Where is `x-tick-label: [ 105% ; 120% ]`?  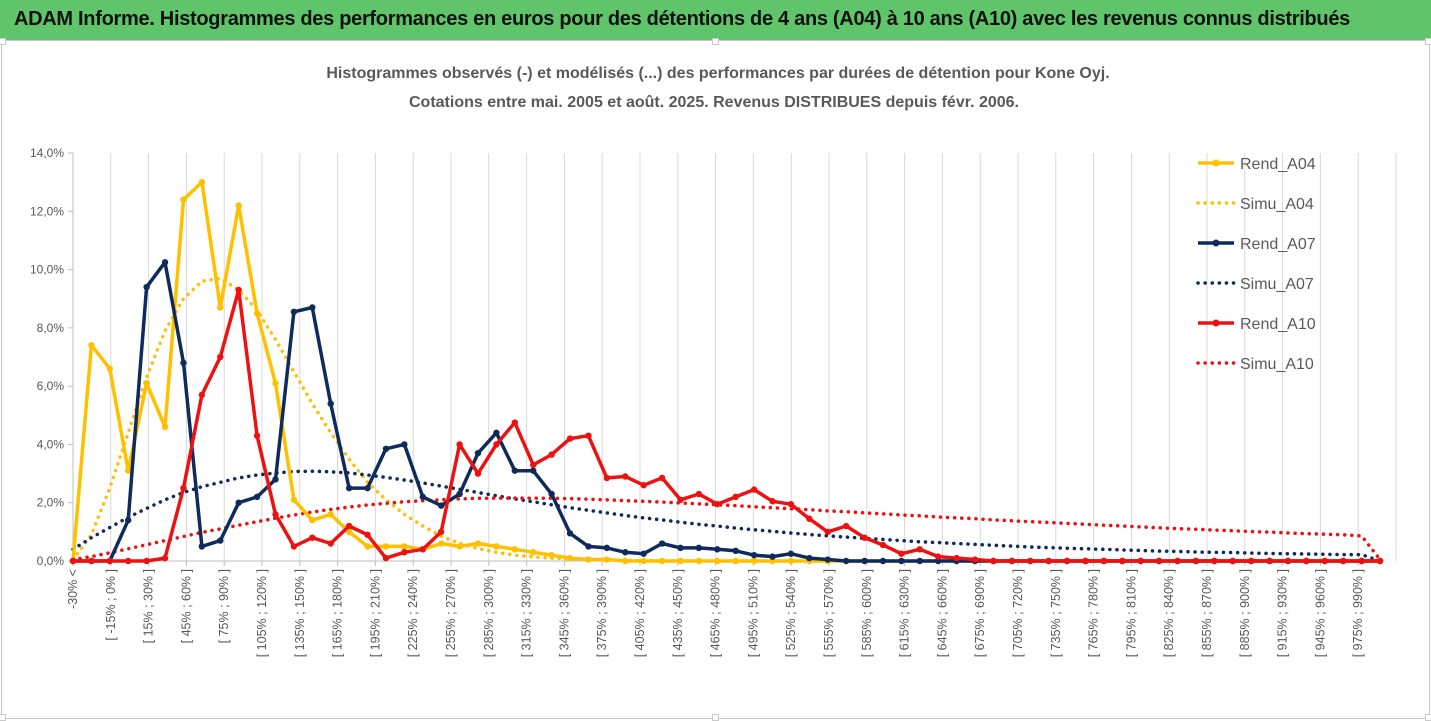 x-tick-label: [ 105% ; 120% ] is located at coordinates (262, 613).